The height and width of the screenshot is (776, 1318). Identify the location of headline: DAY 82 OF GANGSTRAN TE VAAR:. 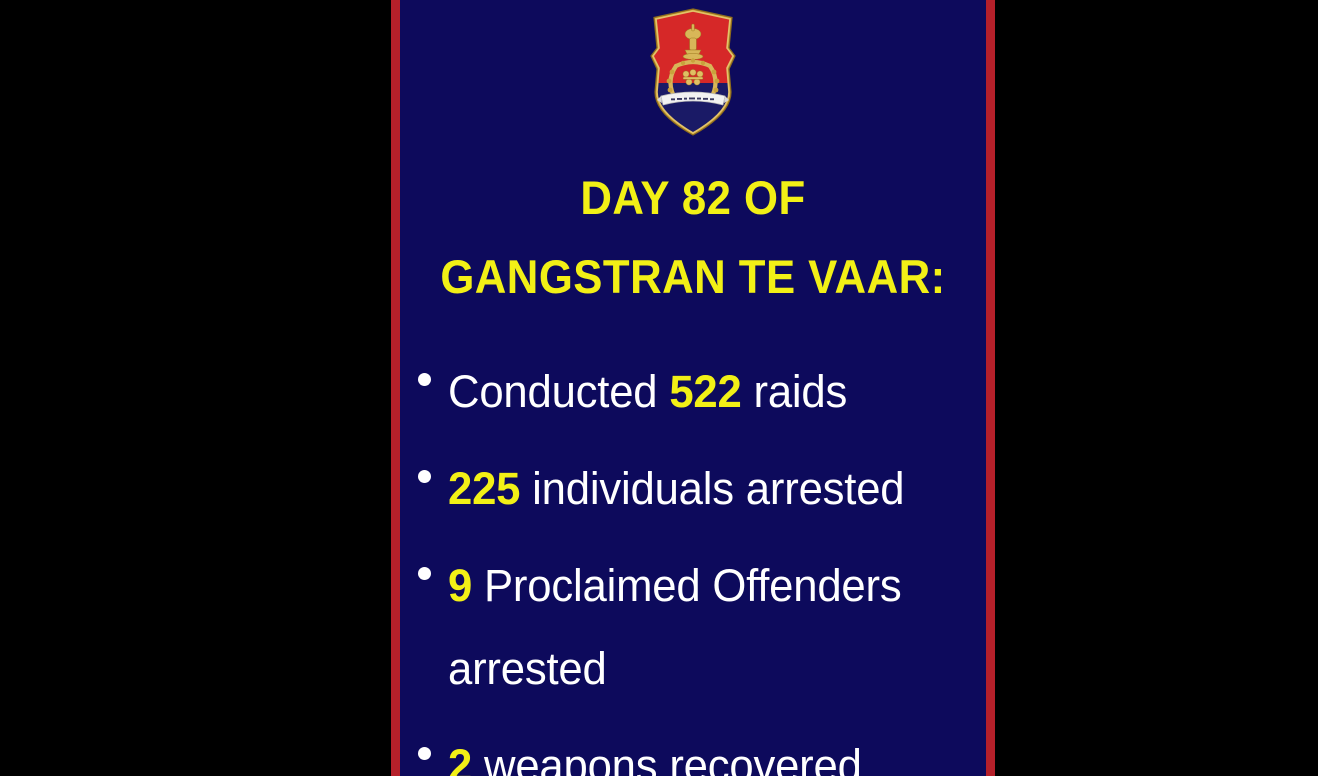
(693, 237).